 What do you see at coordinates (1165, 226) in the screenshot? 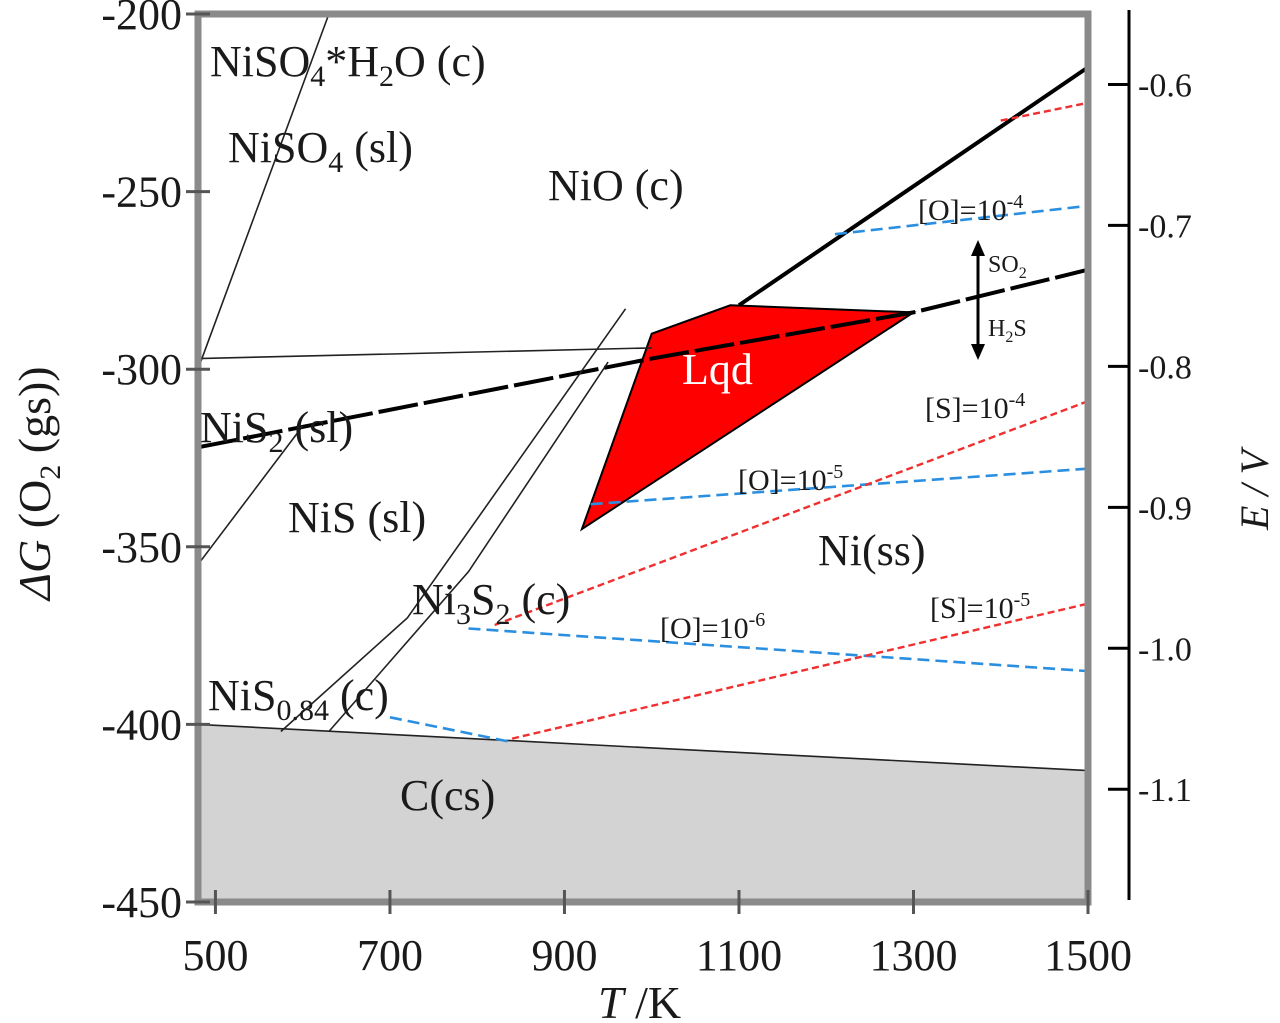
I see `right-tick-label-0.7: -0.7` at bounding box center [1165, 226].